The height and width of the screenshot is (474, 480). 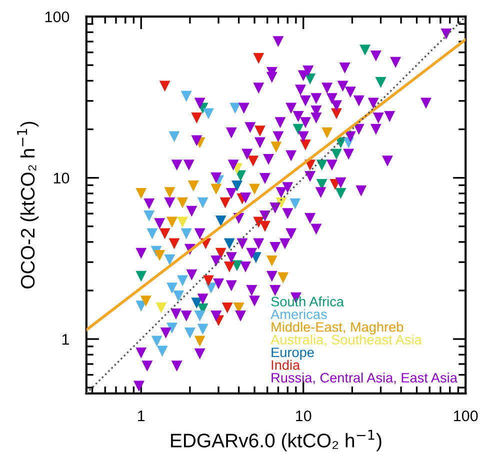 What do you see at coordinates (293, 354) in the screenshot?
I see `text: Europe` at bounding box center [293, 354].